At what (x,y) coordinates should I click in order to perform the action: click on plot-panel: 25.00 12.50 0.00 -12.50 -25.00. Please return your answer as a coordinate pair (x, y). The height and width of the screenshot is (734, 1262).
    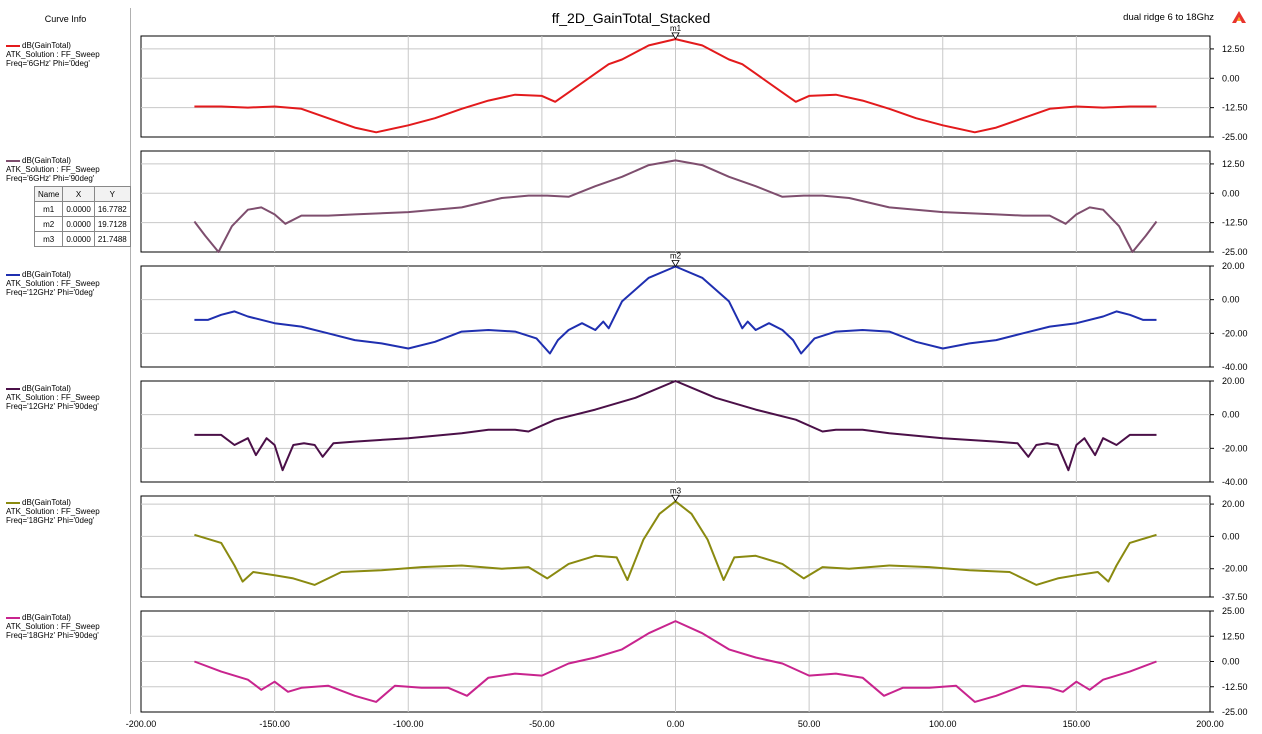
    Looking at the image, I should click on (694, 661).